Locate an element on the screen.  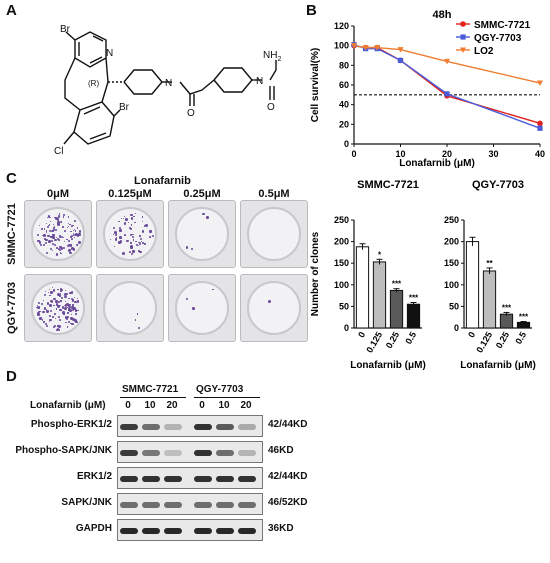
atom-br-bottom: Br is located at coordinates (124, 107).